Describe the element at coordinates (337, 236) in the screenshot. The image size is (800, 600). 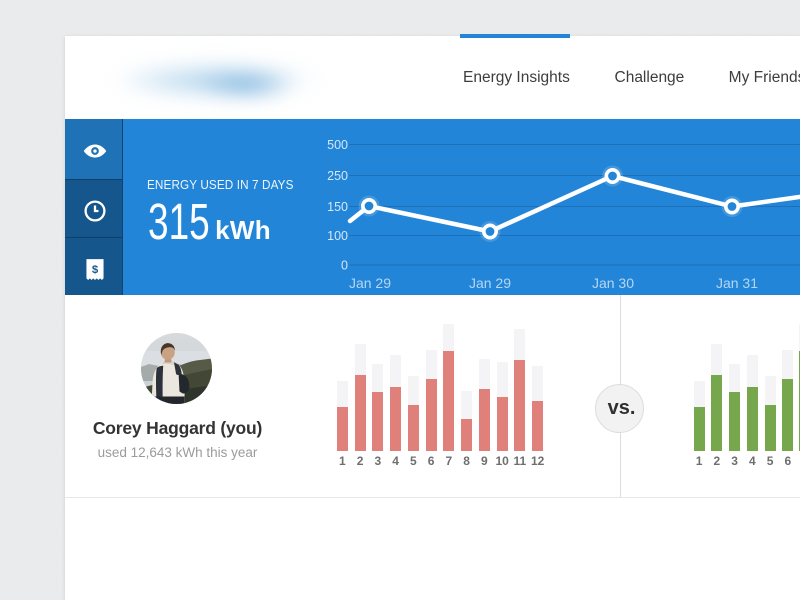
I see `svg-text: 100` at that location.